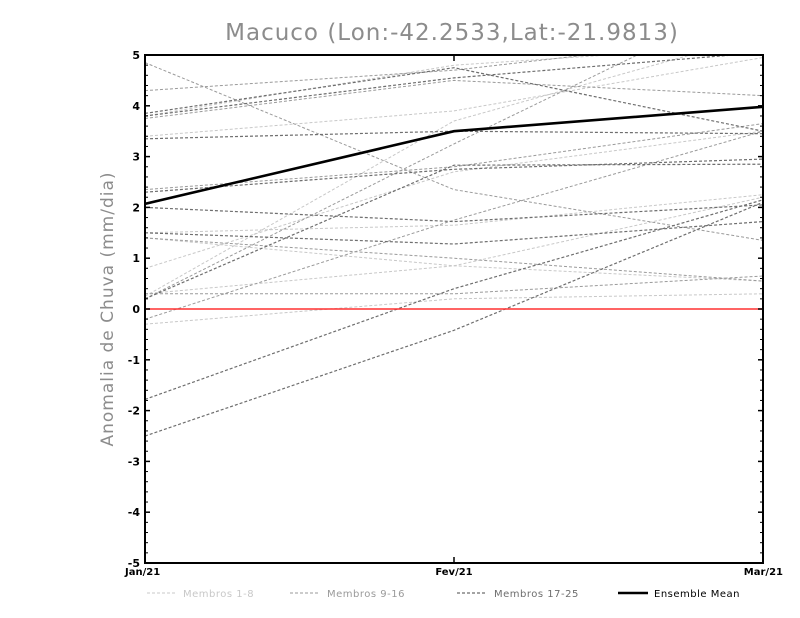 This screenshot has height=618, width=800. Describe the element at coordinates (218, 594) in the screenshot. I see `legend-label: Membros 1-8` at that location.